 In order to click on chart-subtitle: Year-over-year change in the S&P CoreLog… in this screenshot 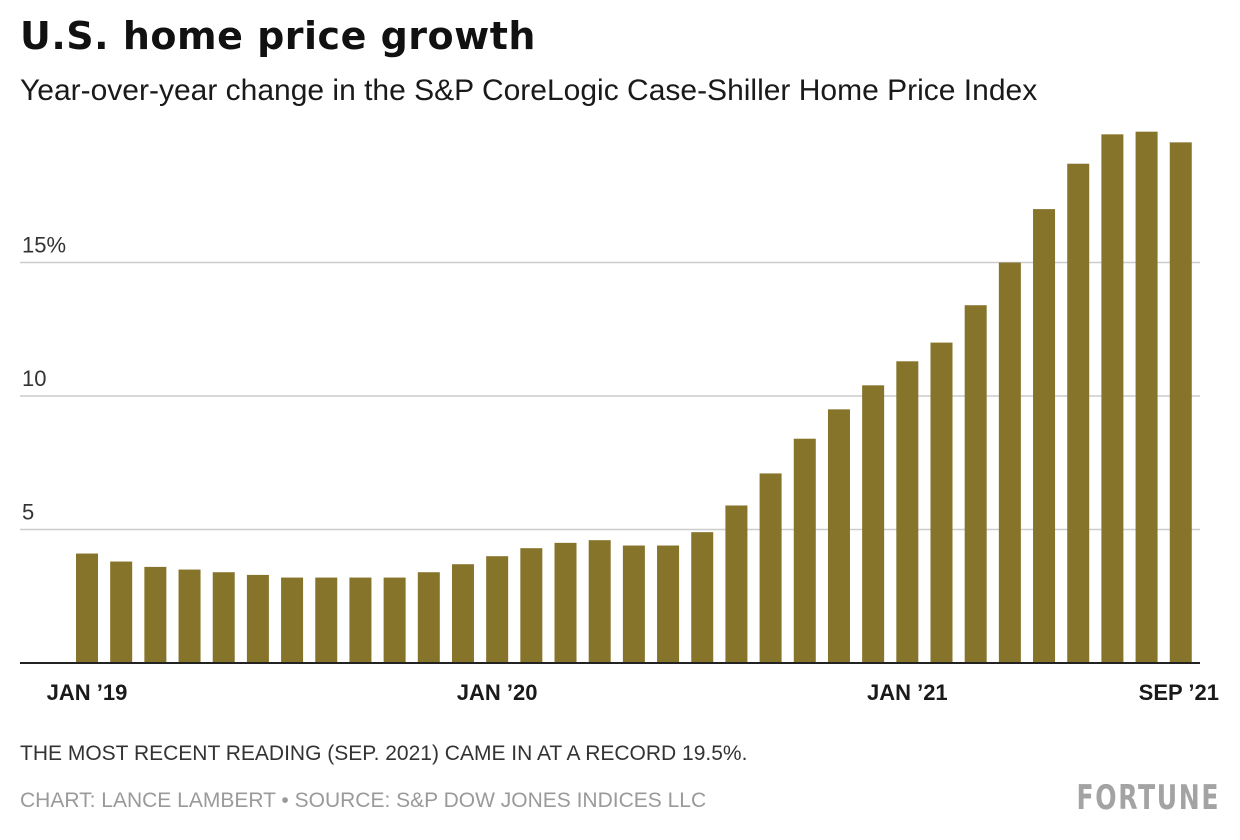, I will do `click(529, 90)`.